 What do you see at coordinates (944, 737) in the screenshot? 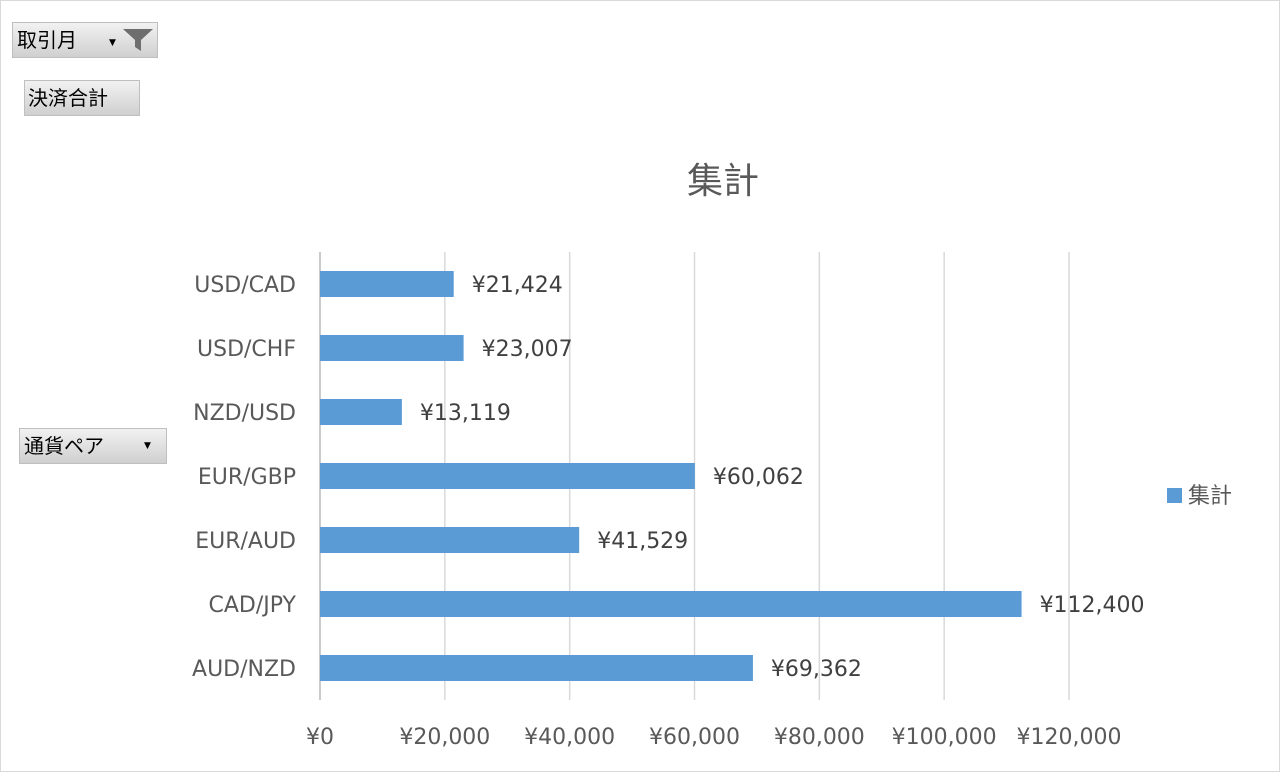
I see `x-tick-label: ¥100,000` at bounding box center [944, 737].